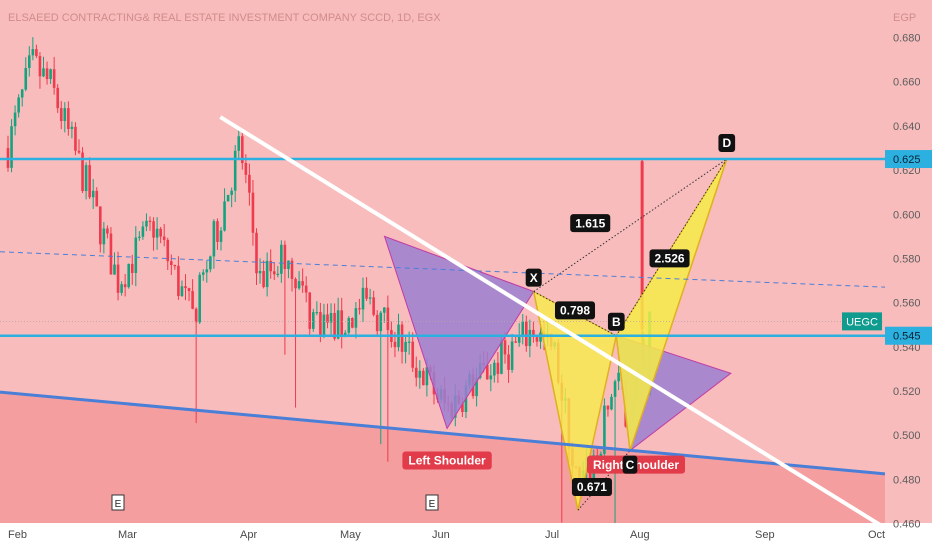 The height and width of the screenshot is (550, 932). Describe the element at coordinates (248, 535) in the screenshot. I see `x-tick-label: Apr` at that location.